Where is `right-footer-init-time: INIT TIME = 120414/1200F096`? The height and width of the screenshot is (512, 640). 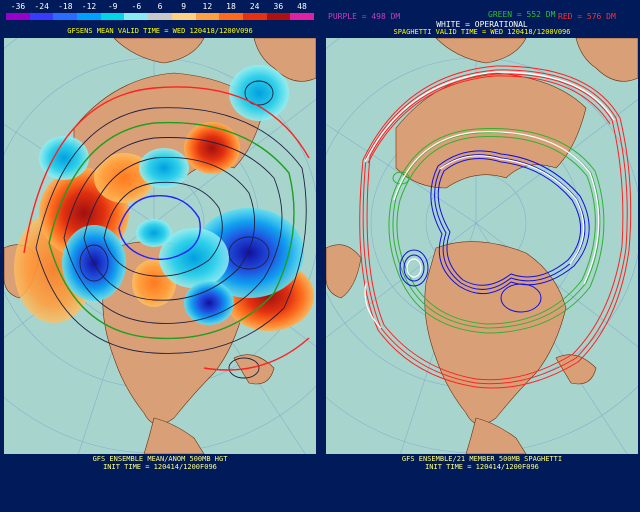 right-footer-init-time: INIT TIME = 120414/1200F096 is located at coordinates (482, 467).